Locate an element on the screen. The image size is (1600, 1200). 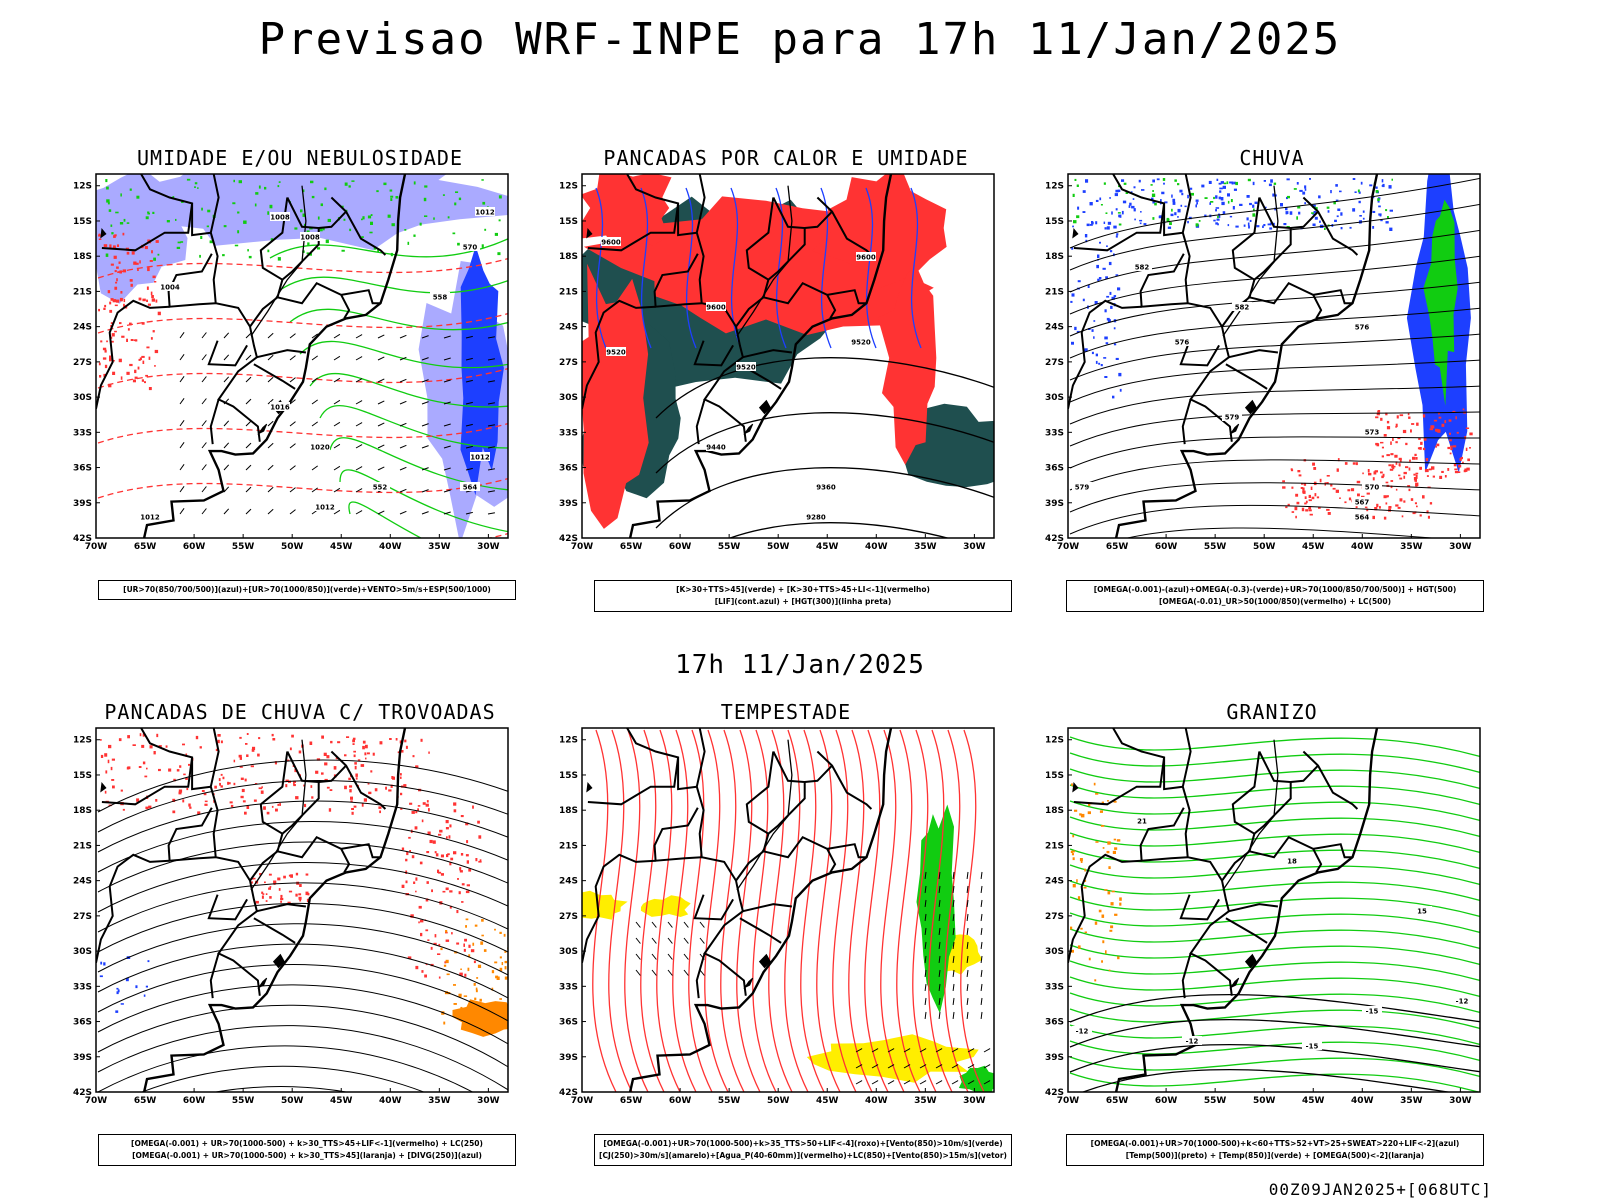
lat-tick-label: 18S is located at coordinates (1054, 811).